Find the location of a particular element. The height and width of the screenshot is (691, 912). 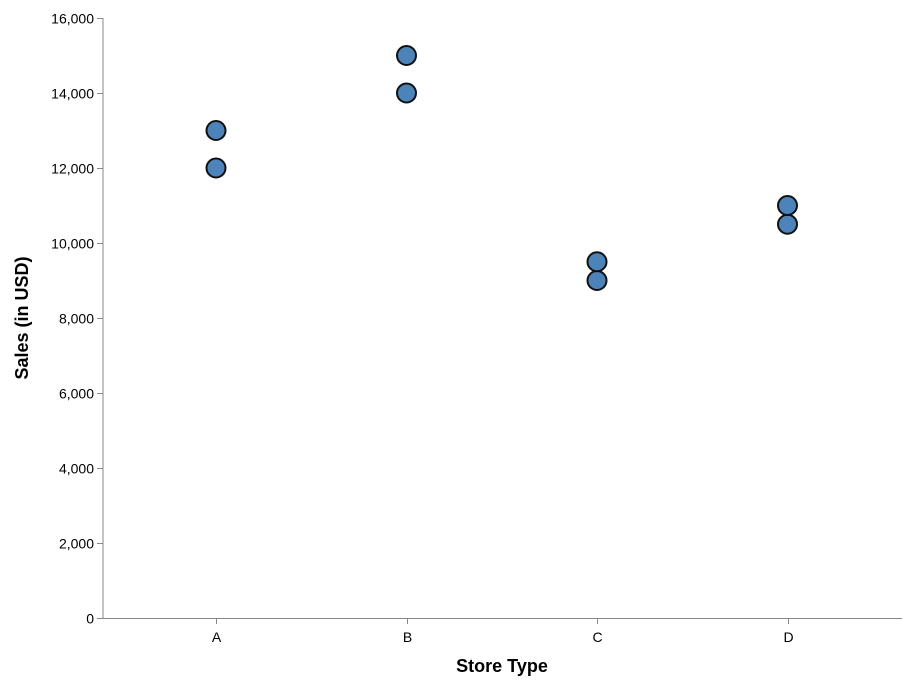

x-axis: A B C D is located at coordinates (502, 631).